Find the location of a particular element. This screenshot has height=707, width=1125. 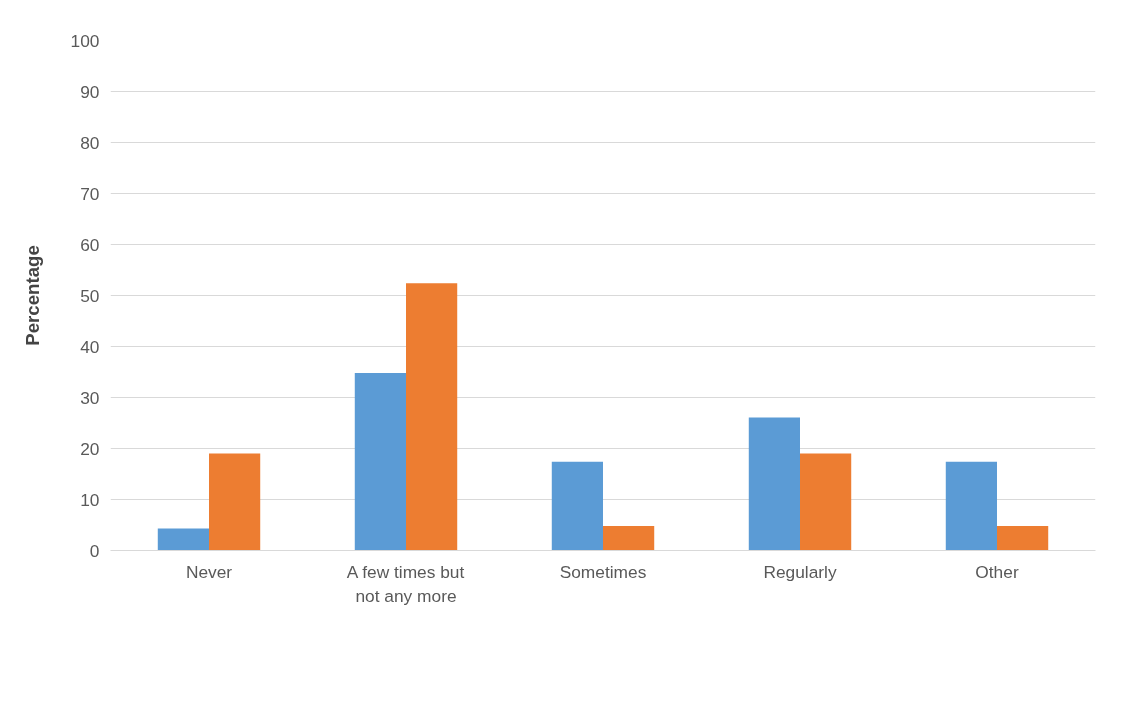

x-tick-label: A few times but not any more is located at coordinates (405, 583).